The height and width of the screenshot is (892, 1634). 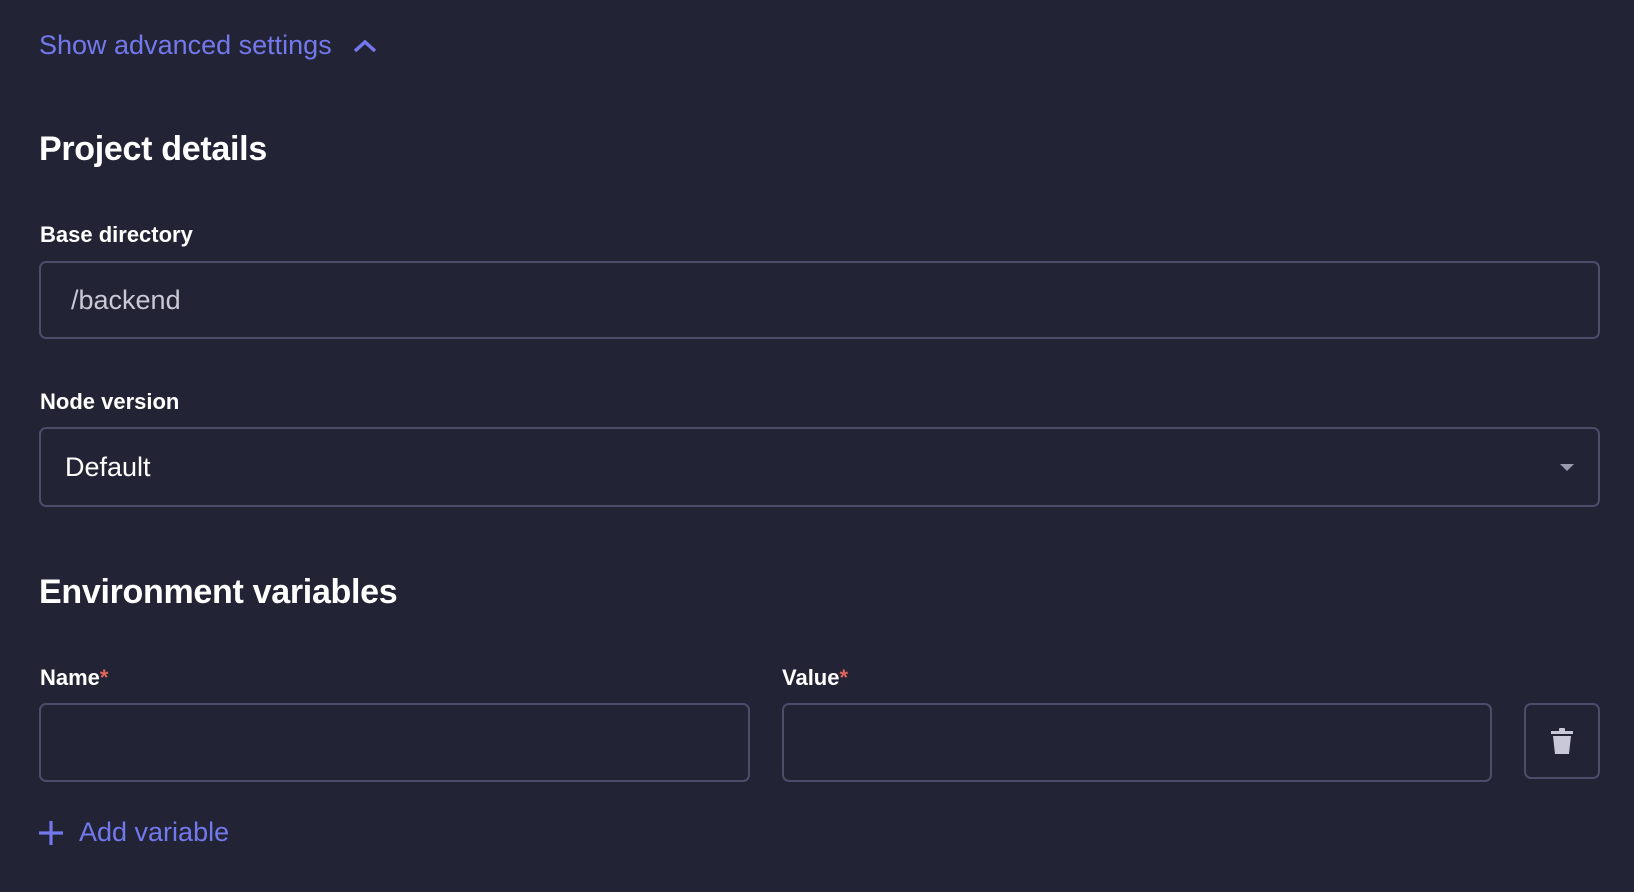 What do you see at coordinates (1137, 742) in the screenshot?
I see `env-value-input` at bounding box center [1137, 742].